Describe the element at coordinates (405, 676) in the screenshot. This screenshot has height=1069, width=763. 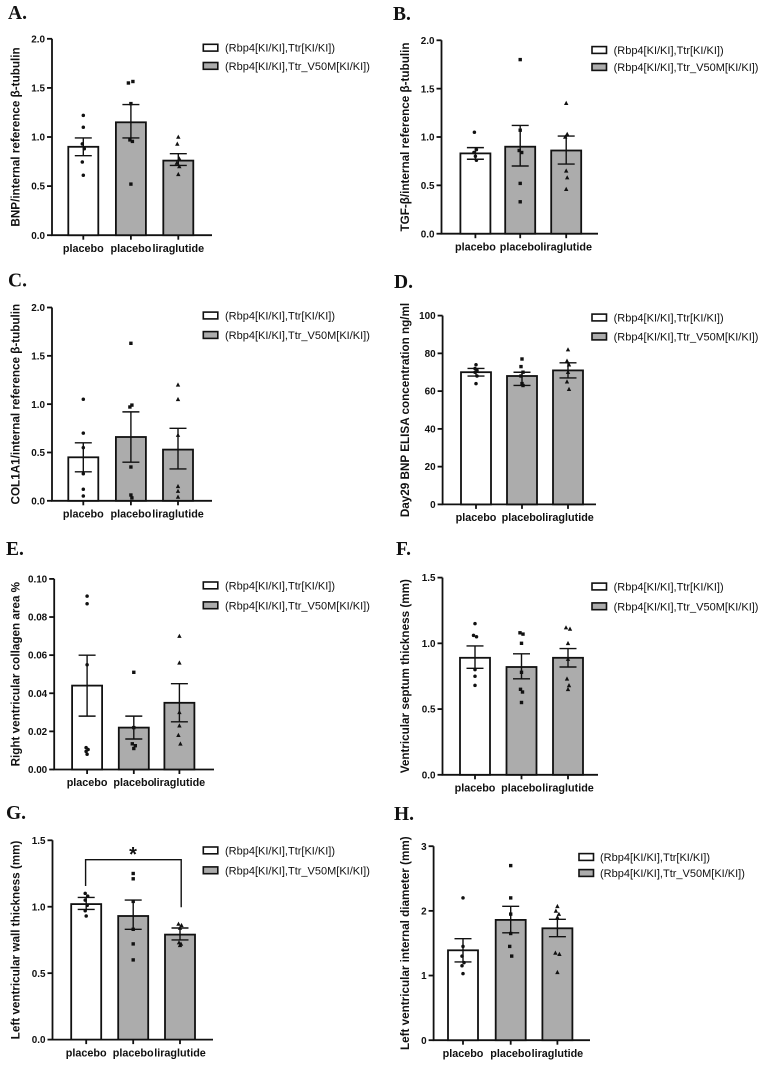
I see `svg-text:Ventricular septum thickness (: Ventricular septum thickness (mm)` at that location.